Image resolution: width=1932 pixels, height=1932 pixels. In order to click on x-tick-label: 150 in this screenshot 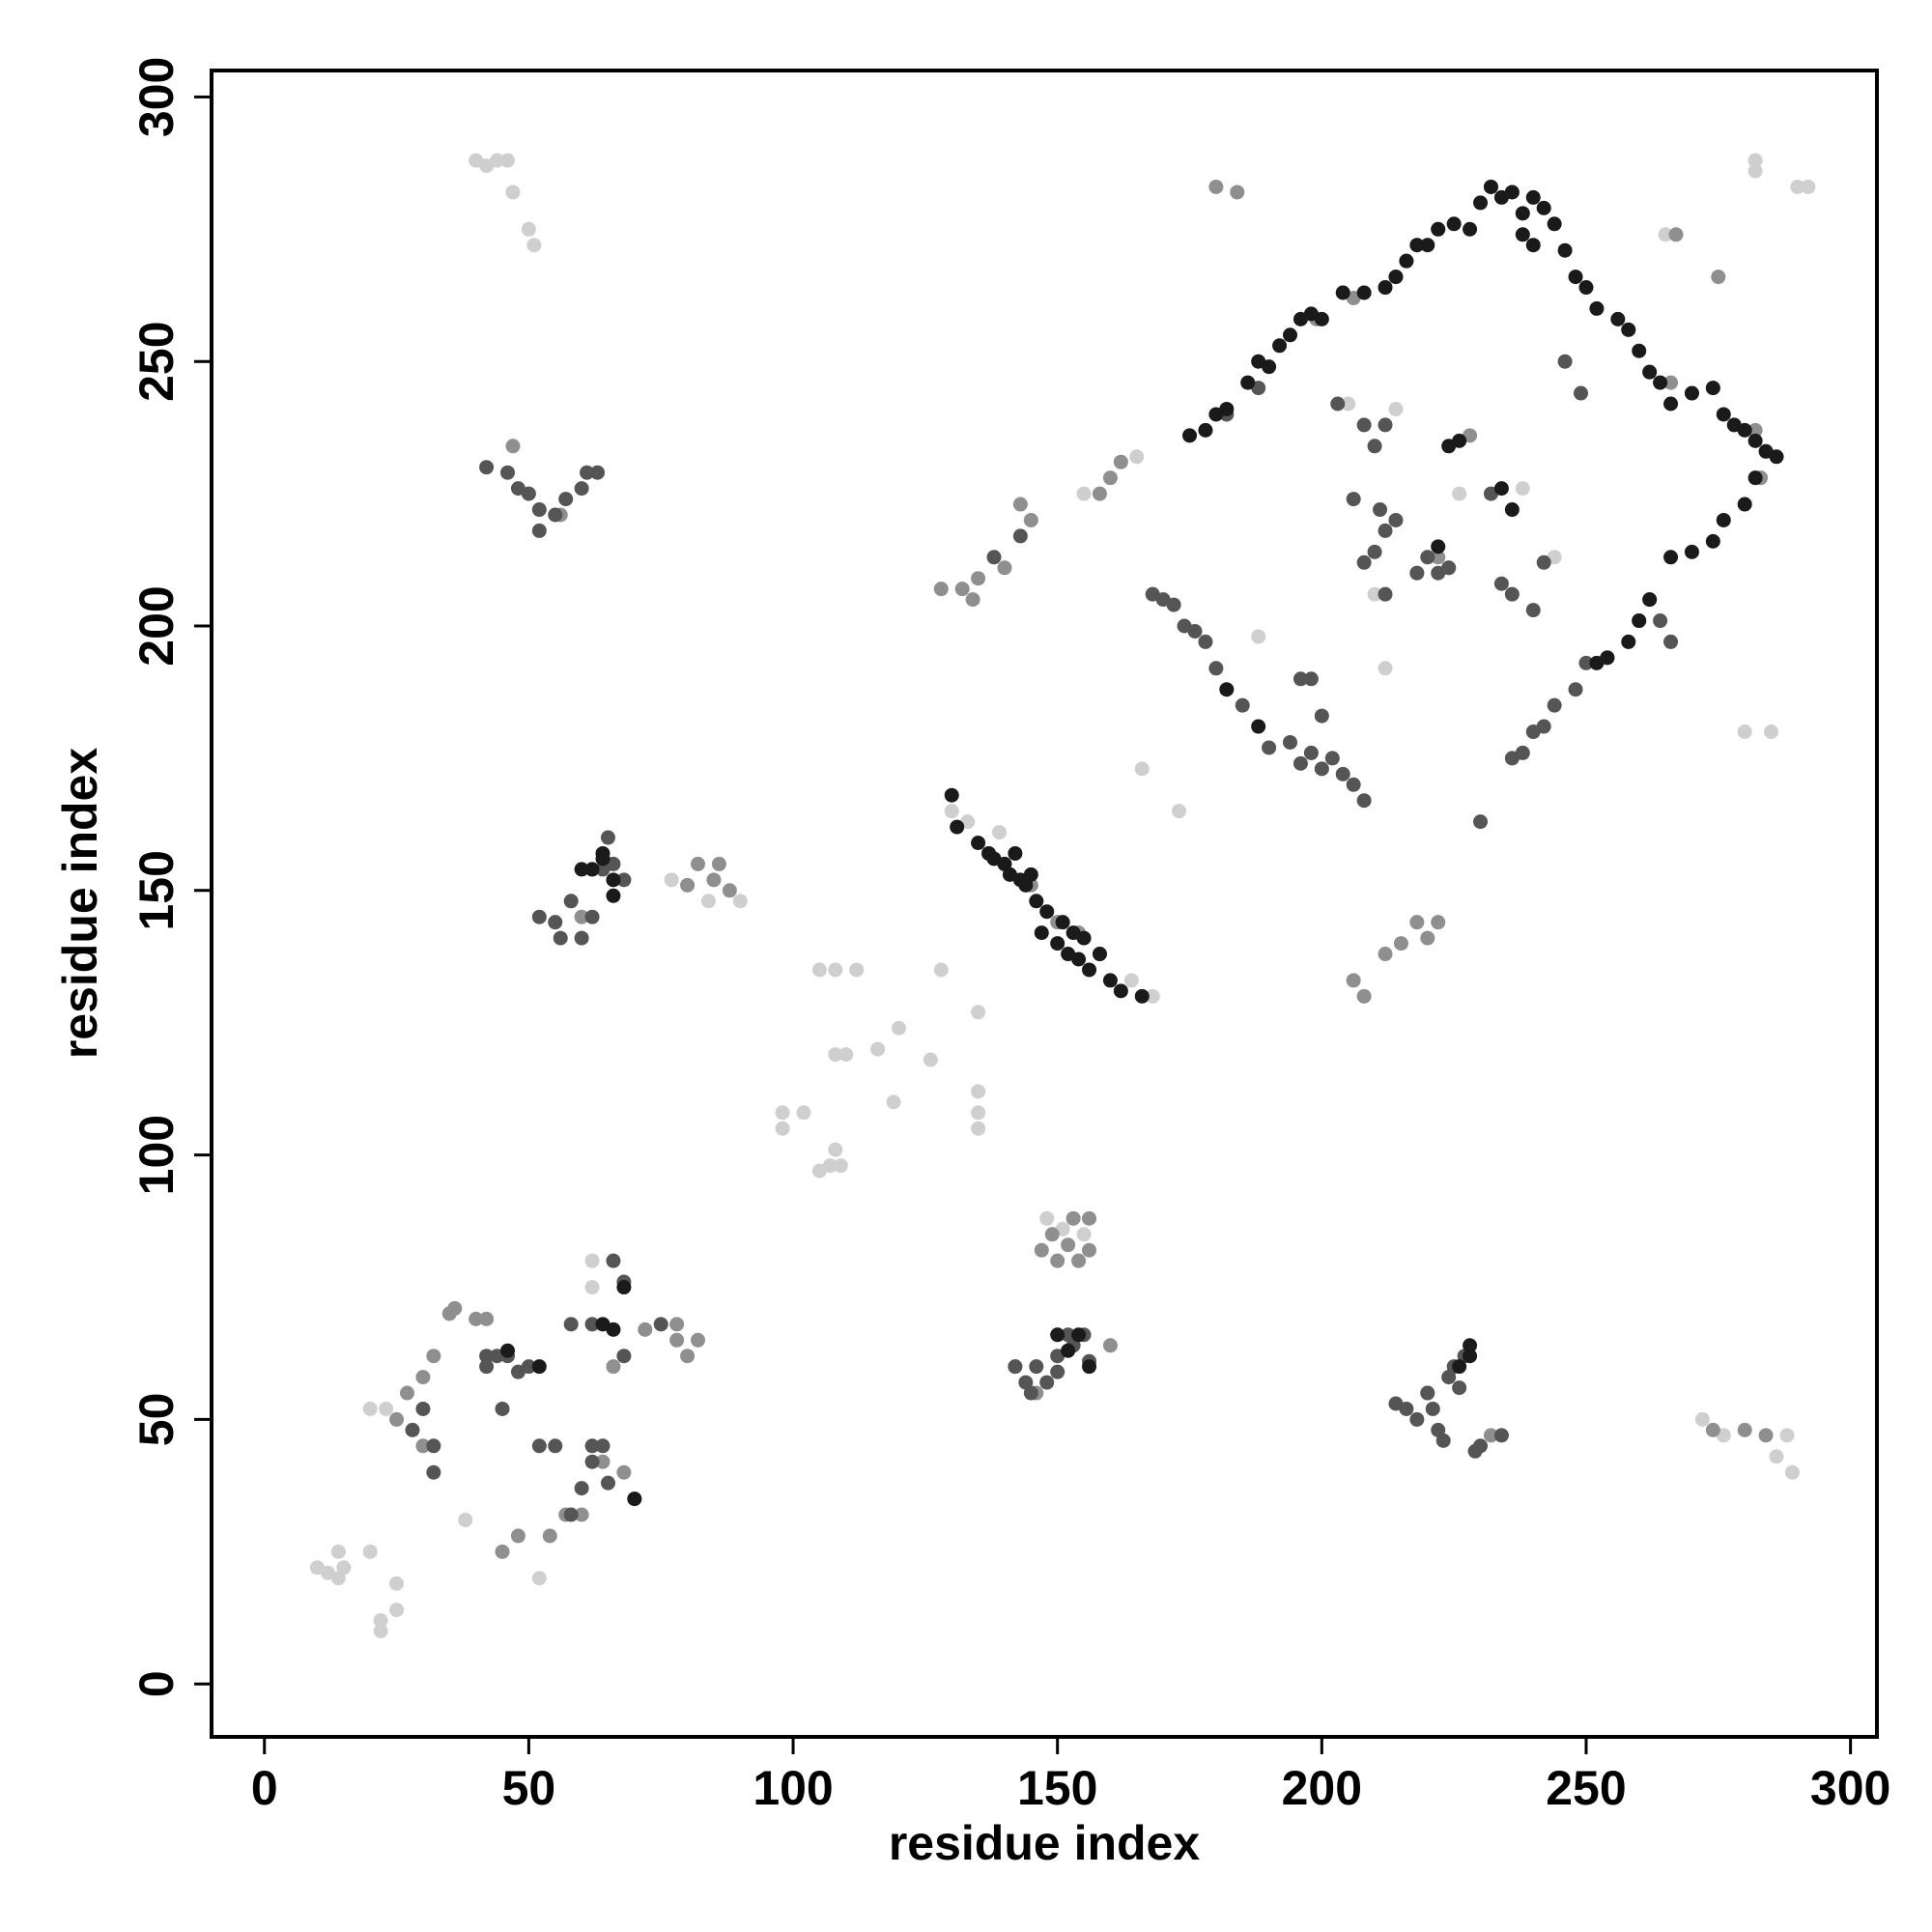, I will do `click(1057, 1788)`.